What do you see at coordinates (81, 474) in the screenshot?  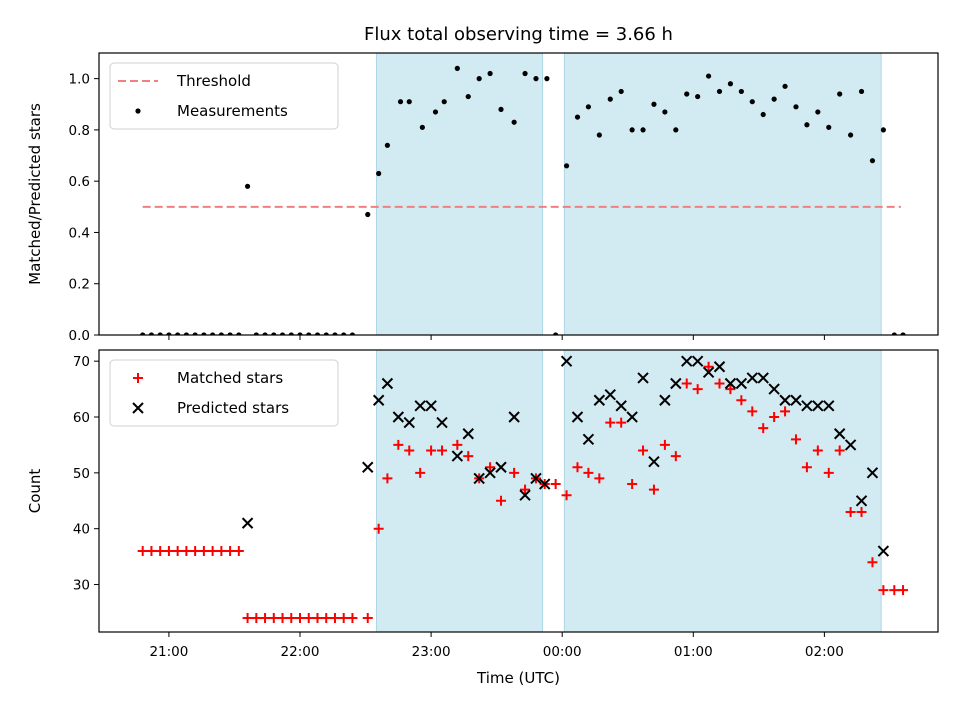 I see `y-tick-label: 50` at bounding box center [81, 474].